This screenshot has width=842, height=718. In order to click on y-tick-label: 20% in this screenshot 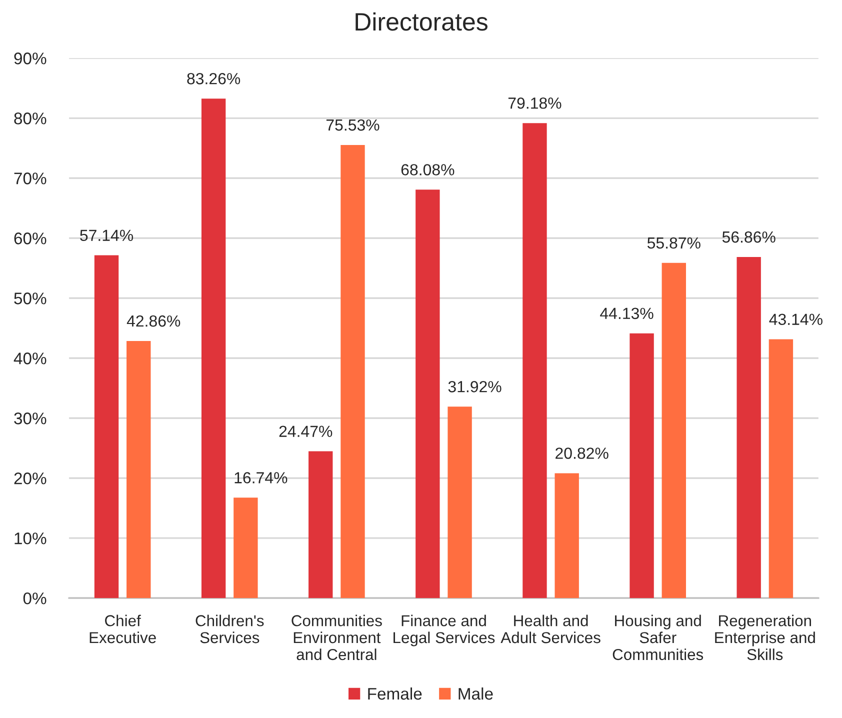, I will do `click(30, 478)`.